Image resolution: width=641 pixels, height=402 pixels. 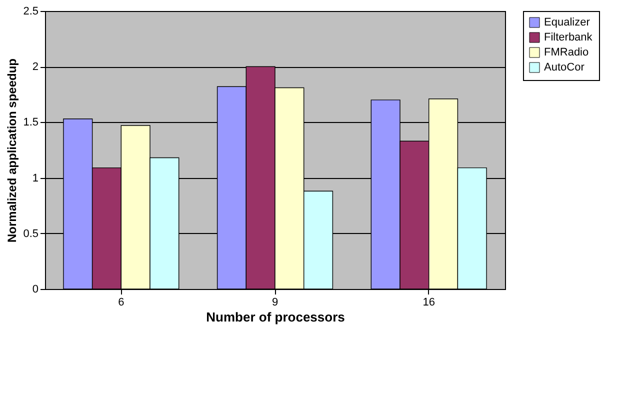 What do you see at coordinates (568, 38) in the screenshot?
I see `legend-label: Filterbank` at bounding box center [568, 38].